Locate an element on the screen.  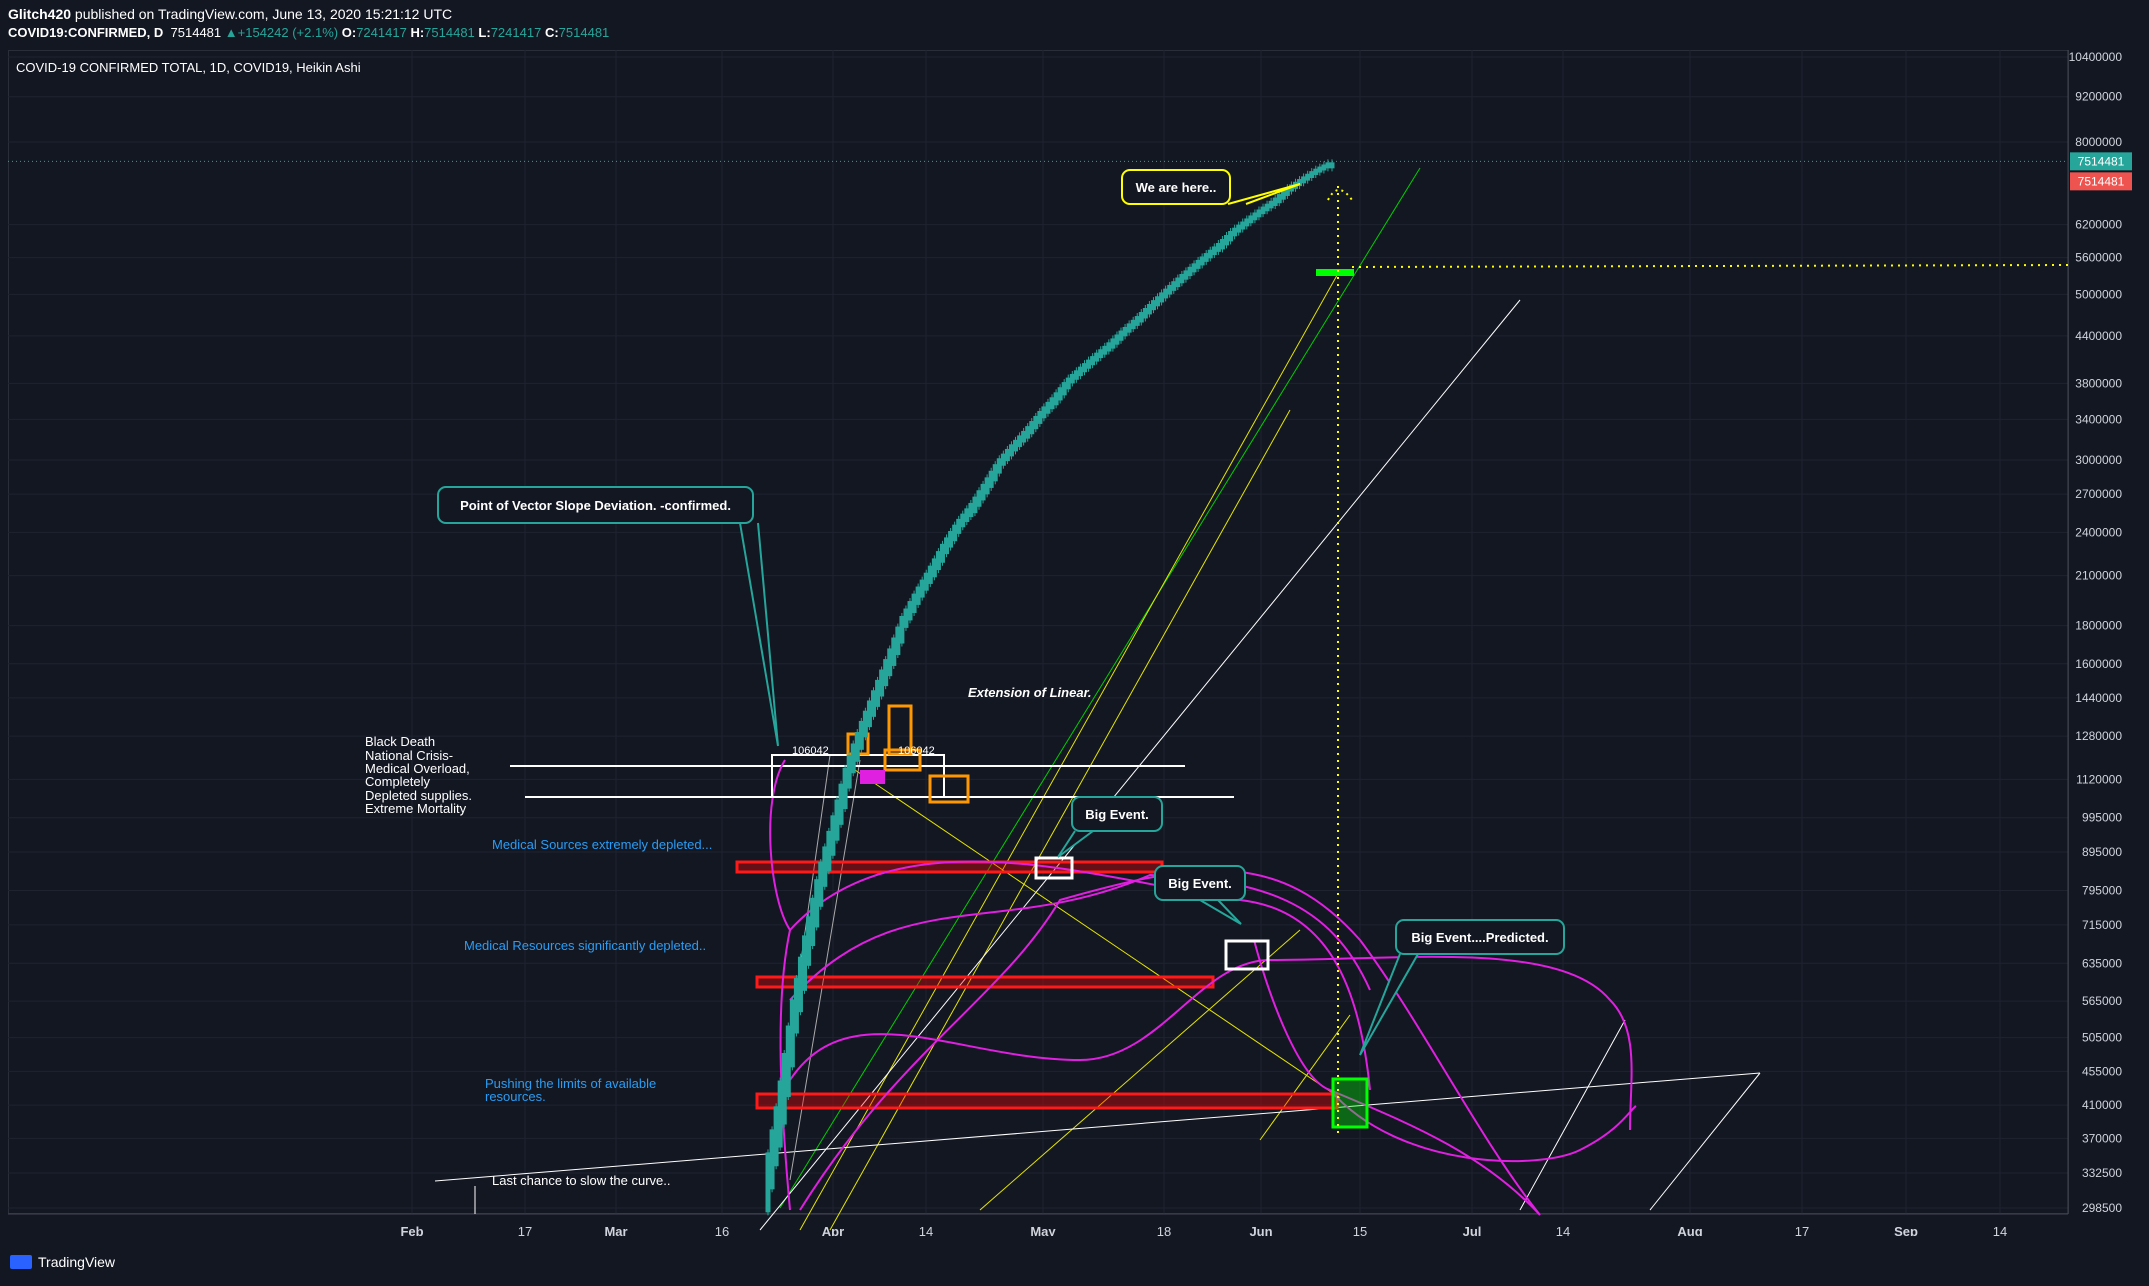
open-label: O: is located at coordinates (349, 32).